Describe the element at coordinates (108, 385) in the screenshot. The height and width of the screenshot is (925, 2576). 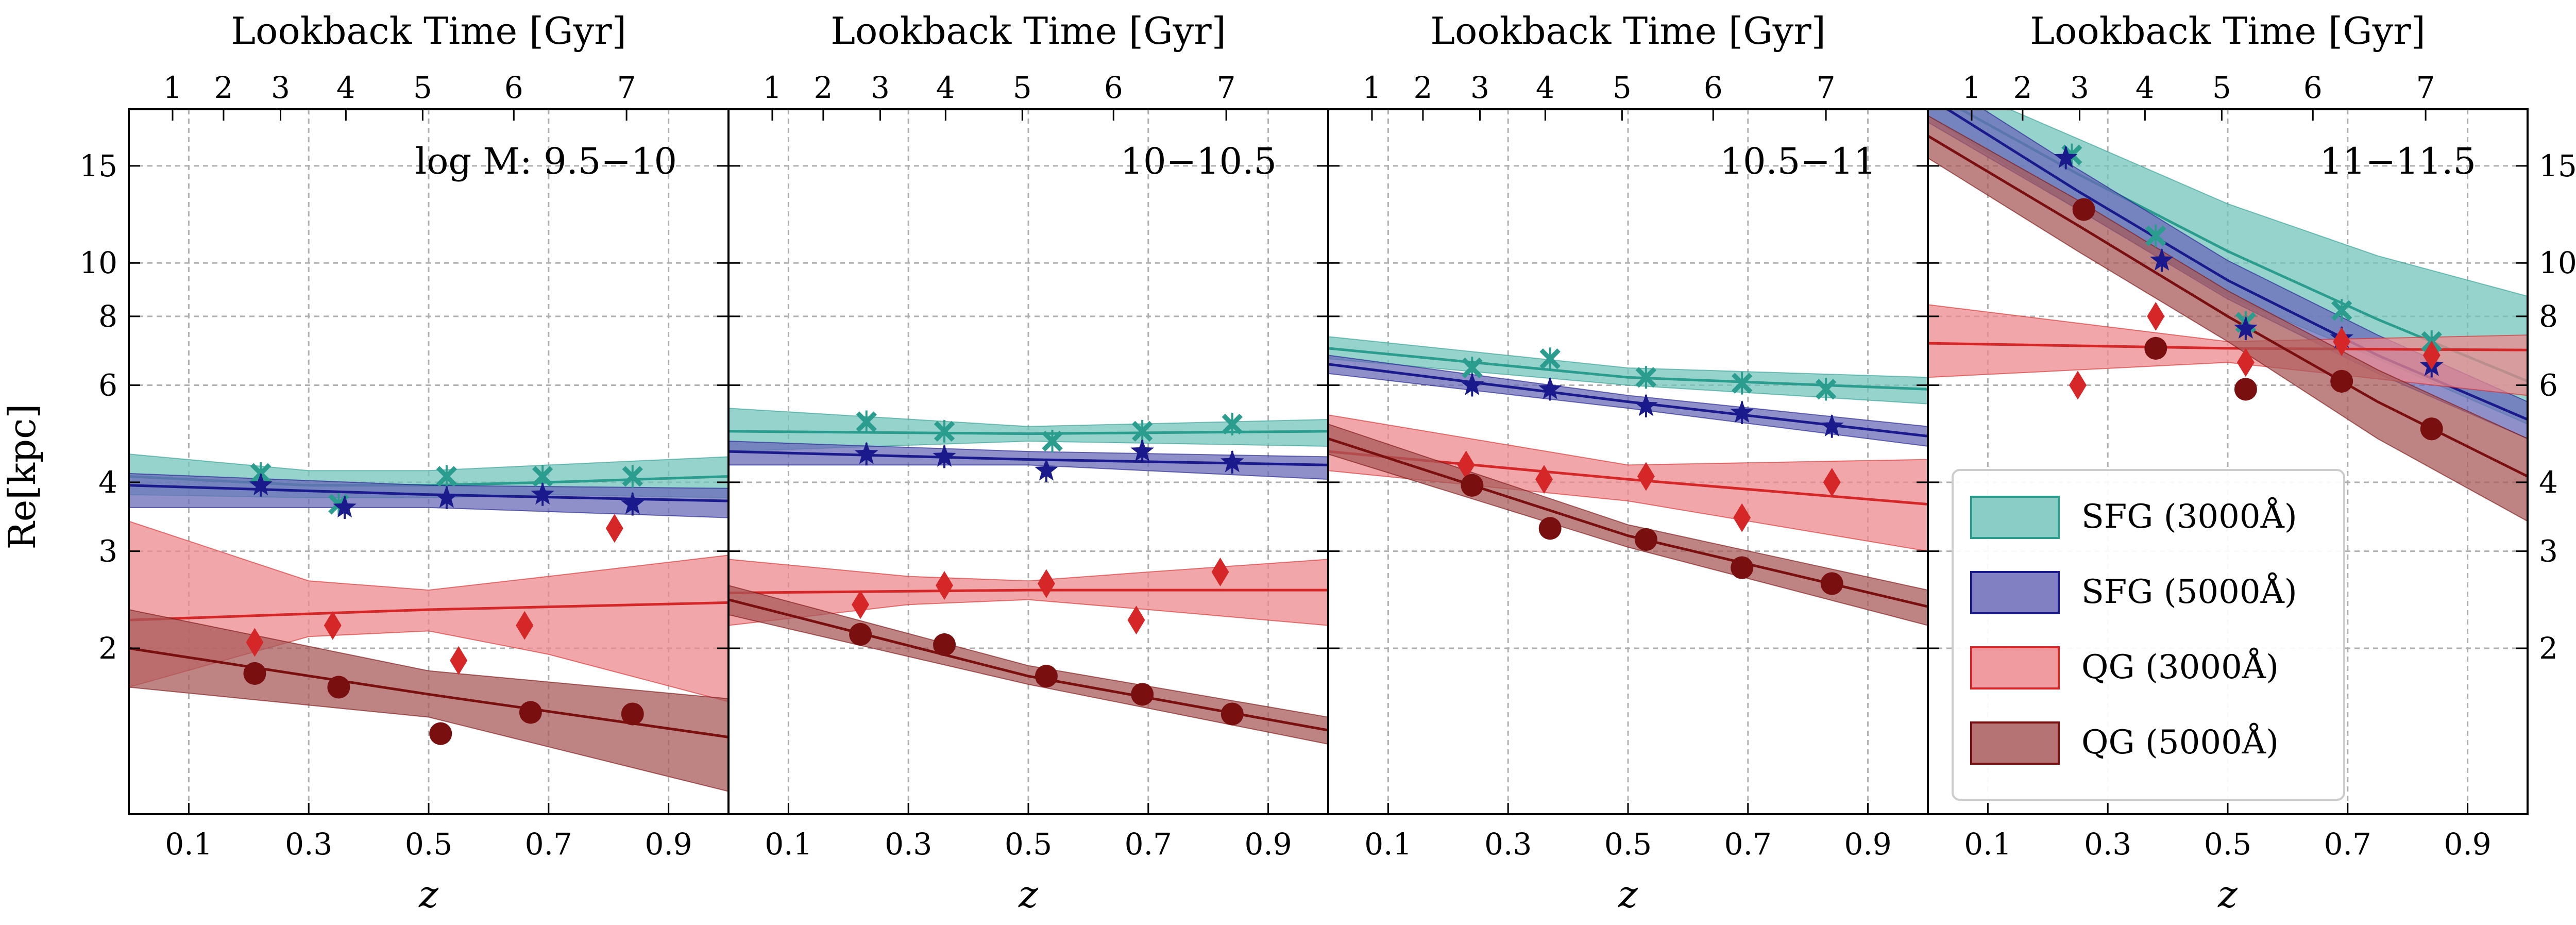
I see `y-tick-label-left: 6` at that location.